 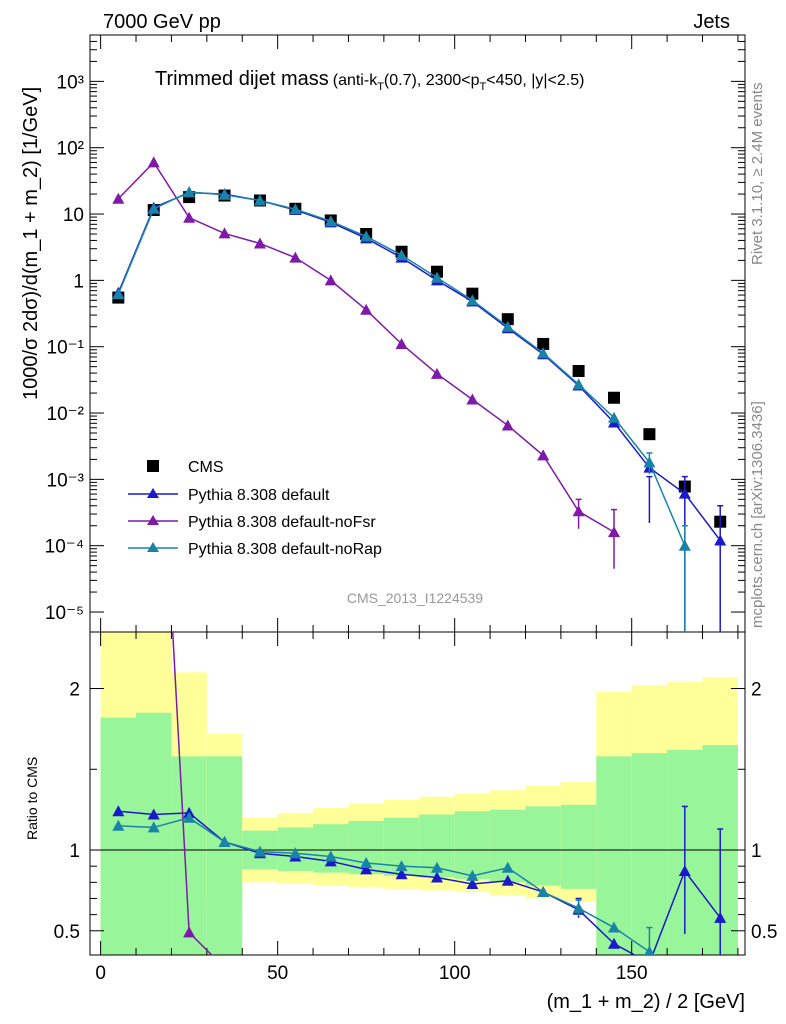 What do you see at coordinates (73, 215) in the screenshot?
I see `y-tick-label: 10` at bounding box center [73, 215].